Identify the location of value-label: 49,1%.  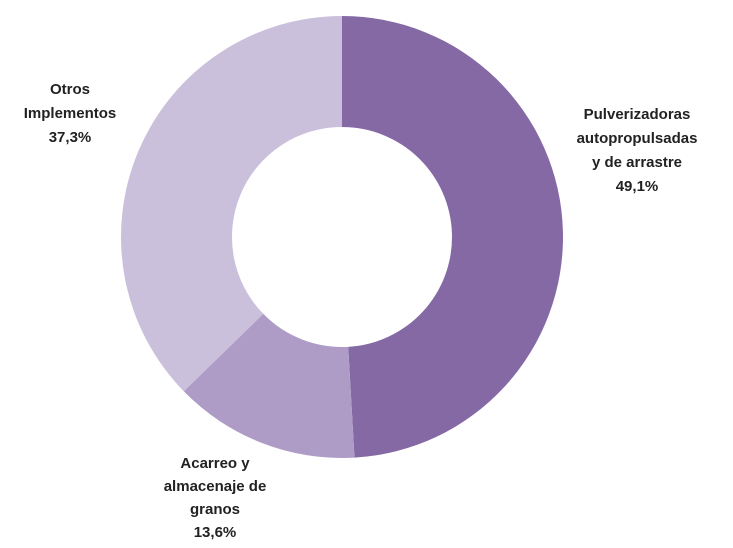
(637, 186).